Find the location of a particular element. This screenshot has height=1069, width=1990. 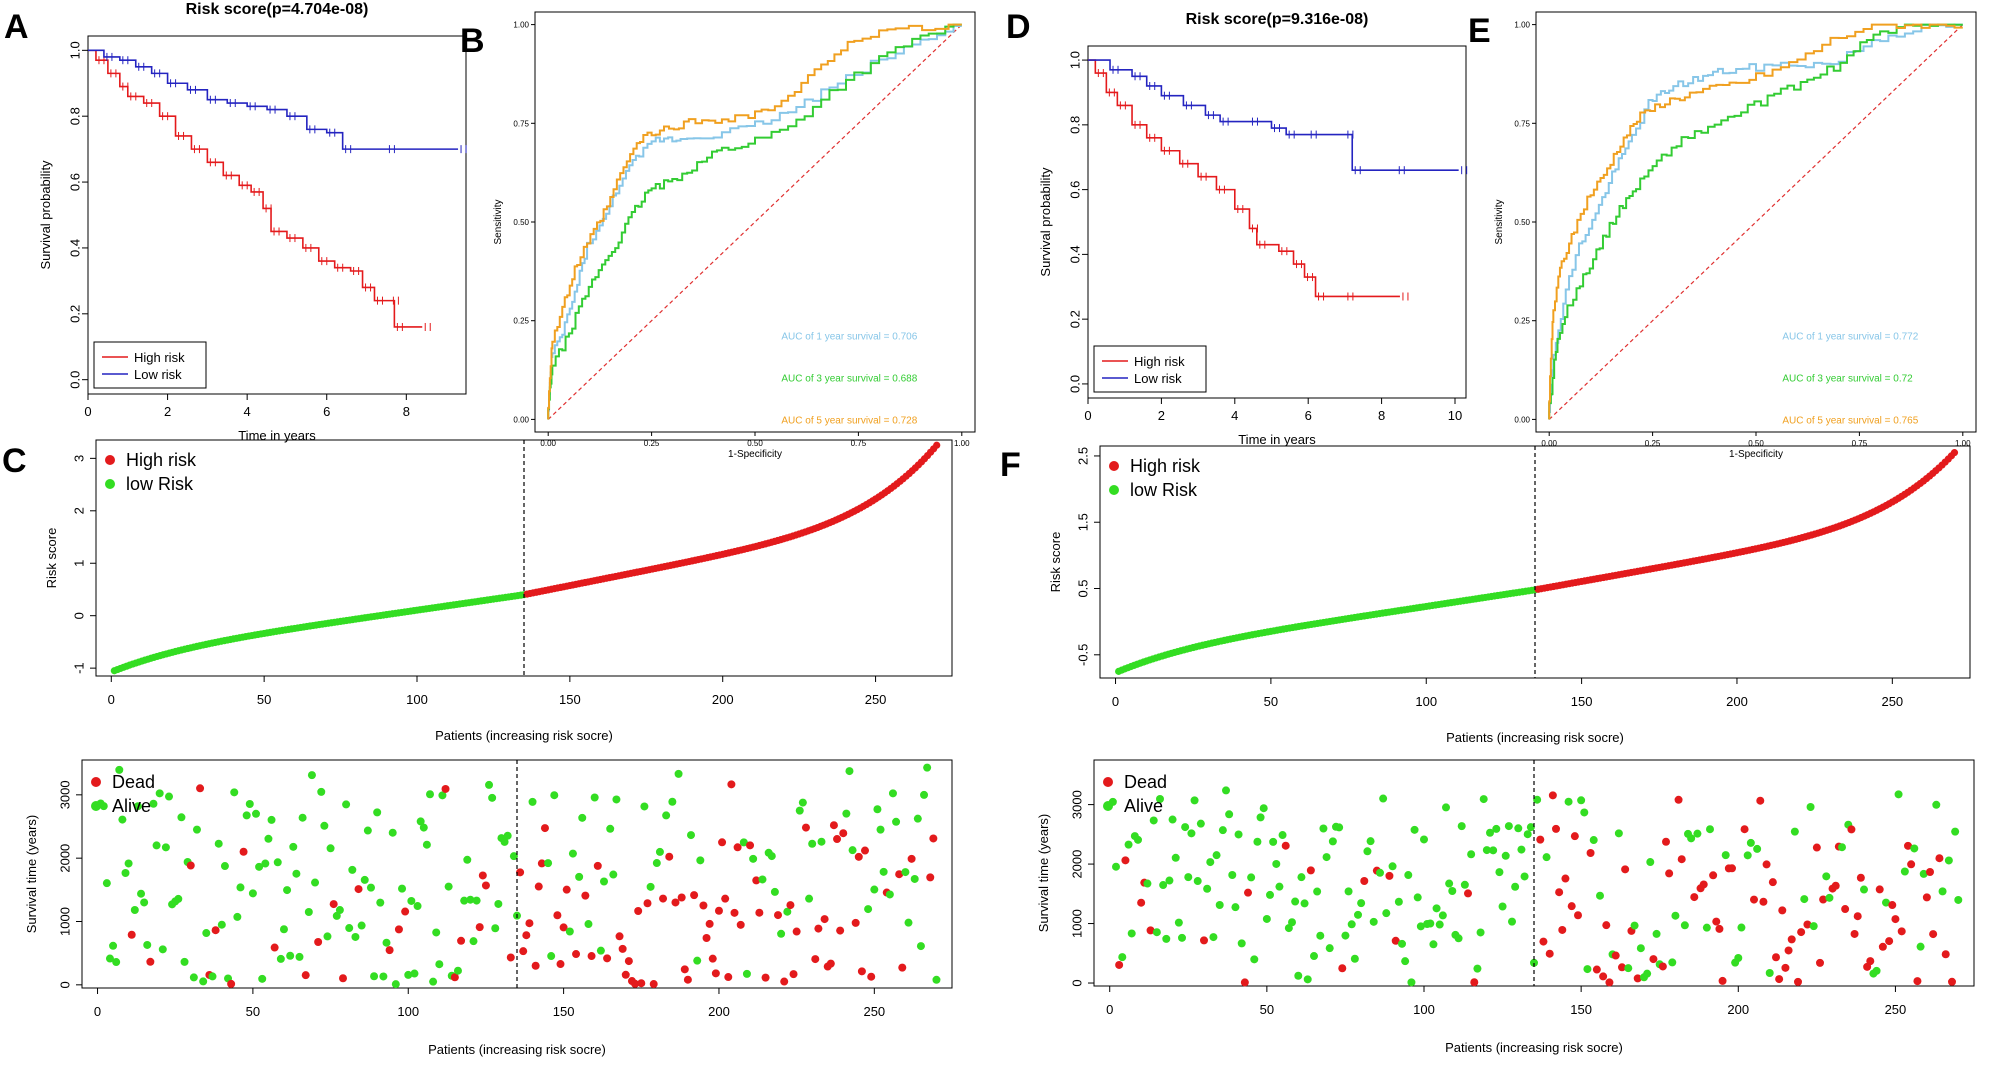

x-axis-label: Patients (increasing risk socre) is located at coordinates (1534, 1047).